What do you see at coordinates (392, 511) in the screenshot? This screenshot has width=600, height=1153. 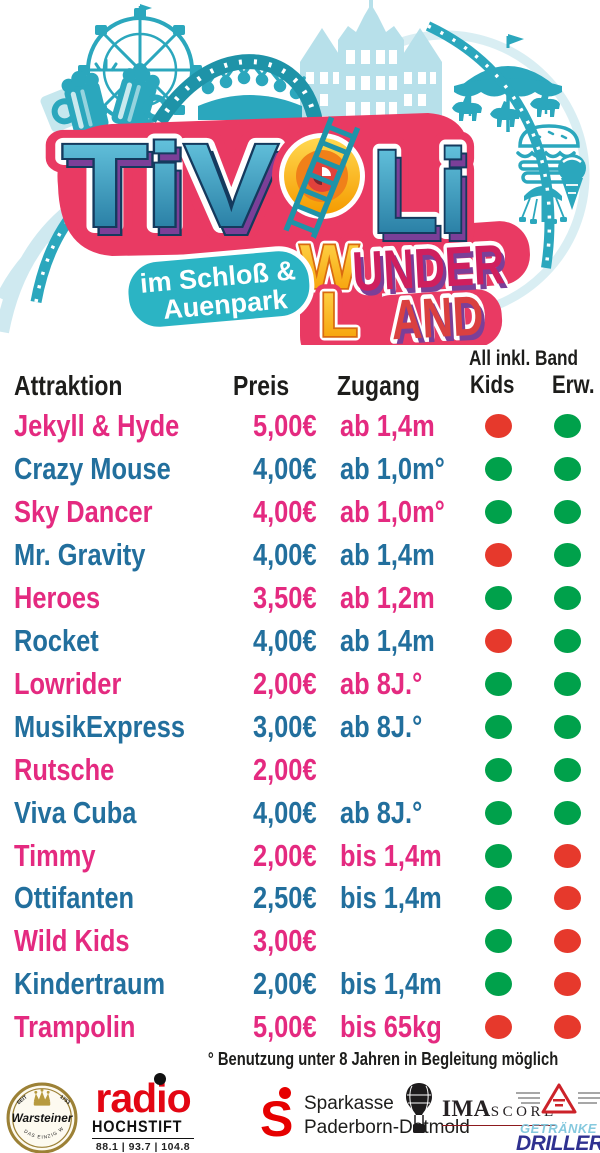 I see `attraction-access: ab 1,0m°` at bounding box center [392, 511].